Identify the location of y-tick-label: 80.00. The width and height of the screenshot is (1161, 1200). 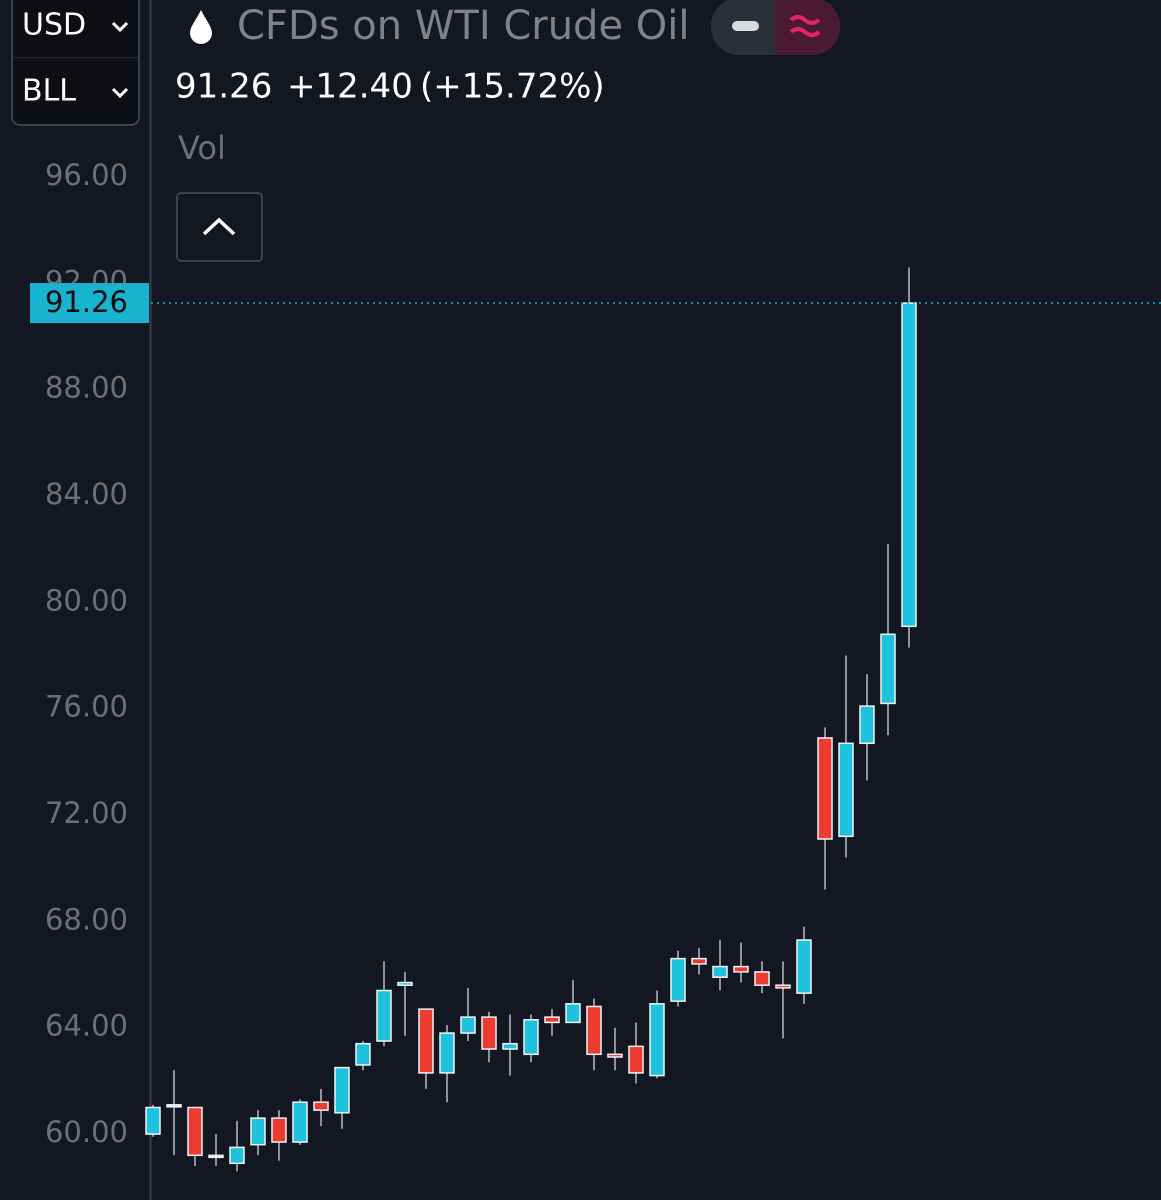
(86, 600).